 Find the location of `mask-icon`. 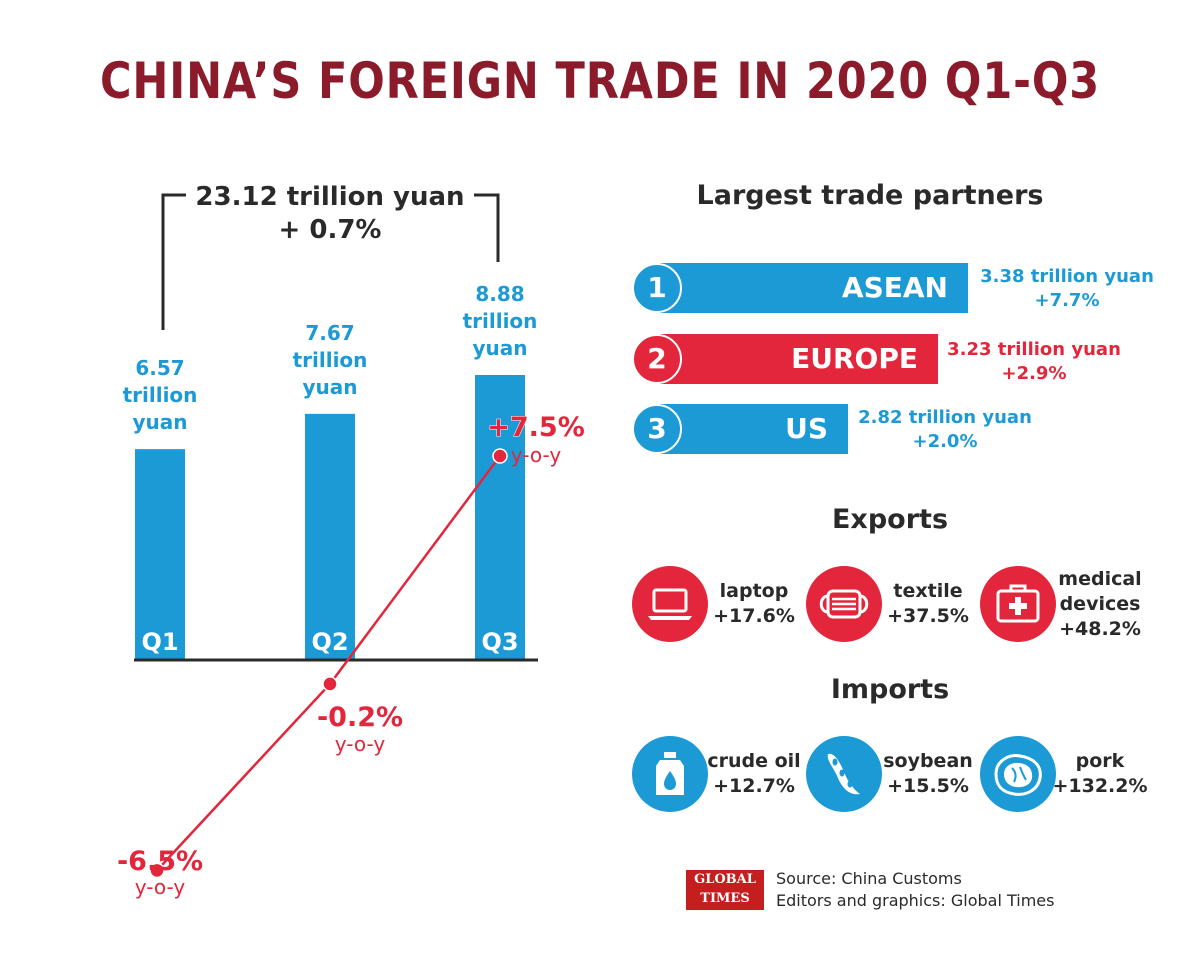

mask-icon is located at coordinates (844, 604).